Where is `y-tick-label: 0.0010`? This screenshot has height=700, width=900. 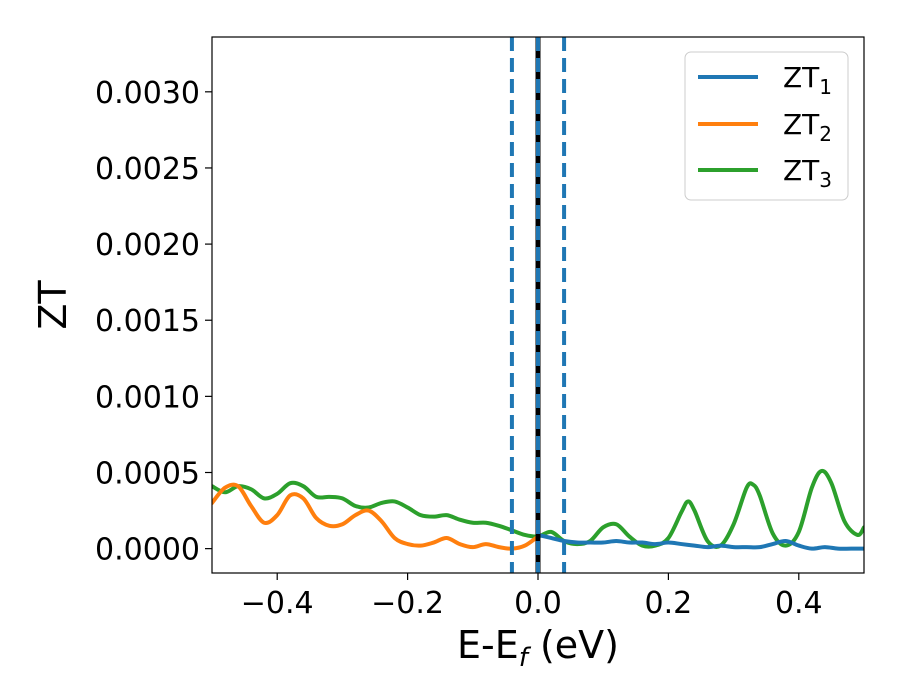 y-tick-label: 0.0010 is located at coordinates (147, 397).